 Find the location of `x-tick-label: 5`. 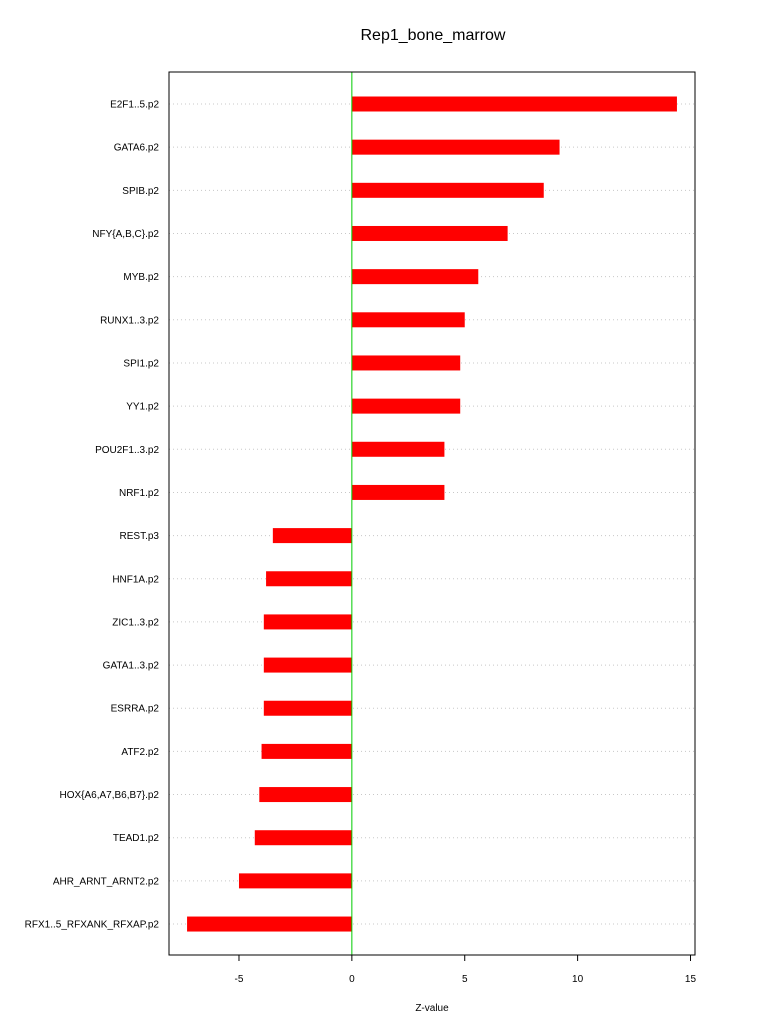

x-tick-label: 5 is located at coordinates (465, 979).